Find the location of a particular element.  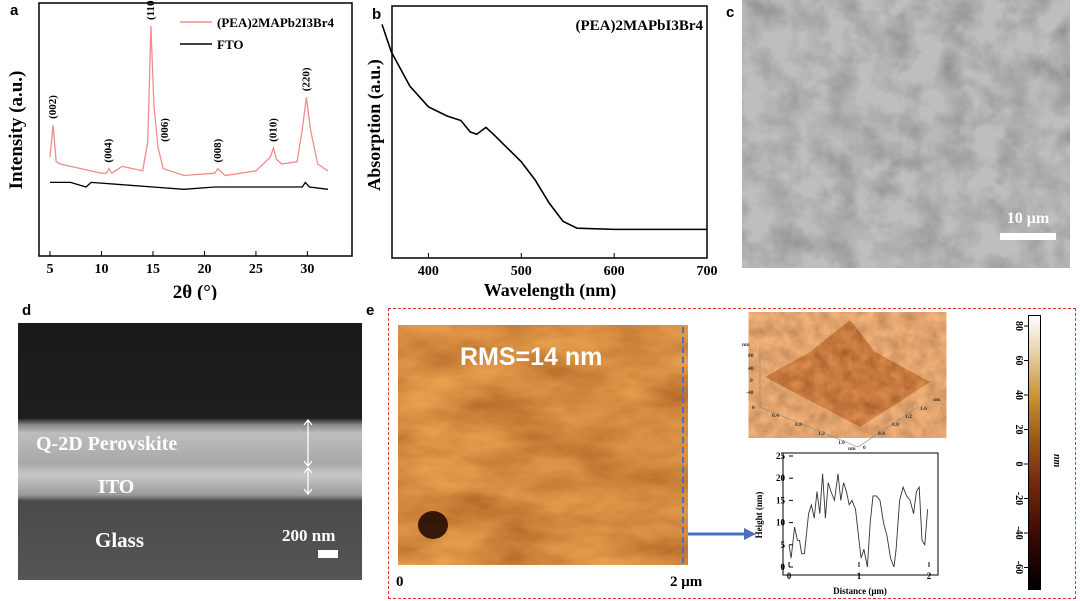

y-tick: 0 is located at coordinates (864, 448).